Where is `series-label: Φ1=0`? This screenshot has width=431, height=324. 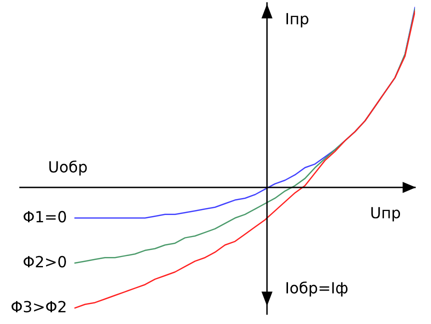
series-label: Φ1=0 is located at coordinates (45, 216).